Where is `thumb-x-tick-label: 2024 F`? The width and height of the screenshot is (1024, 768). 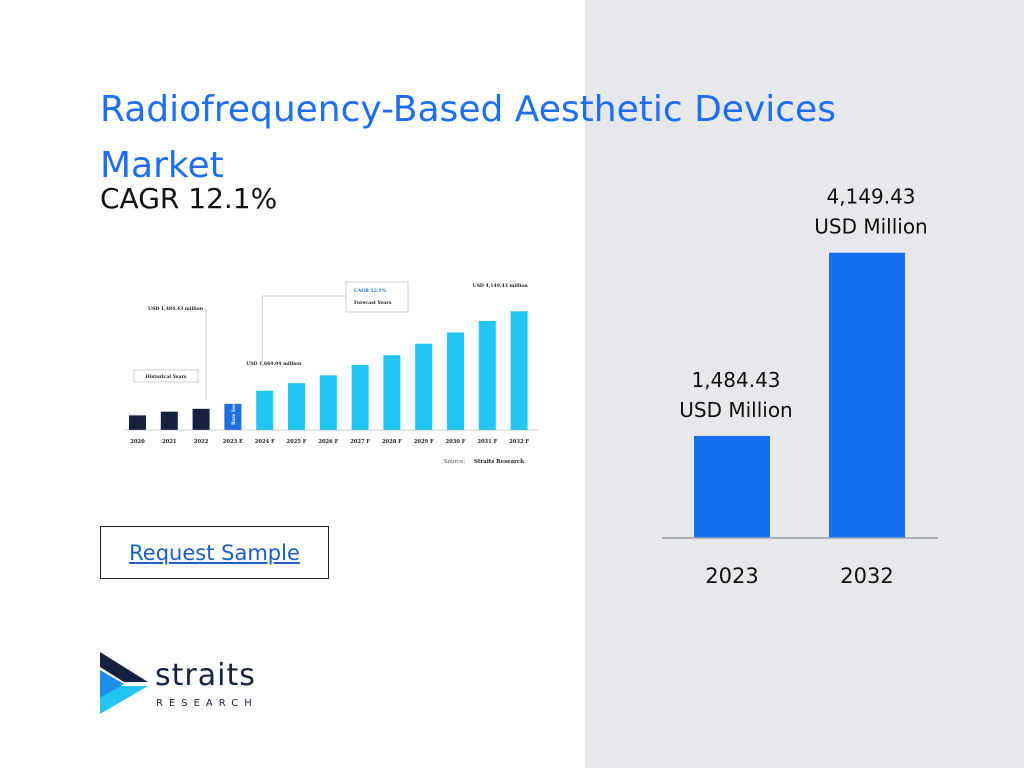 thumb-x-tick-label: 2024 F is located at coordinates (265, 442).